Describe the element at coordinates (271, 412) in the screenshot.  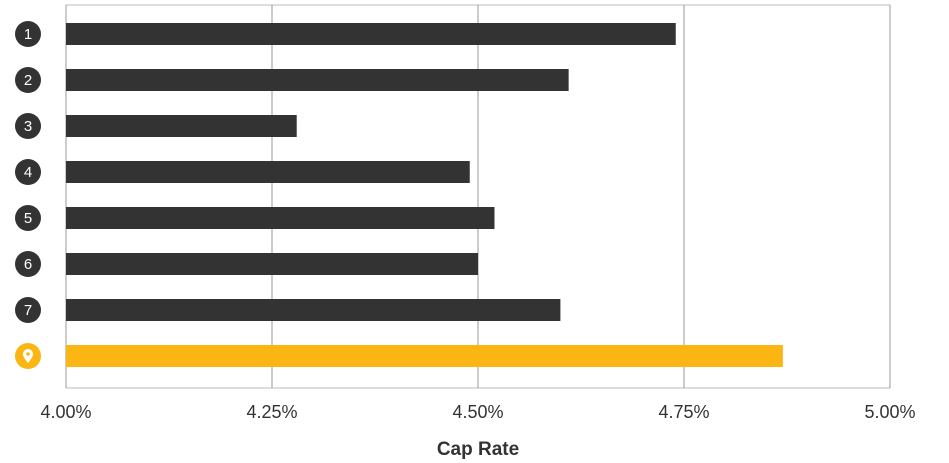
I see `x-tick-label: 4.25%` at that location.